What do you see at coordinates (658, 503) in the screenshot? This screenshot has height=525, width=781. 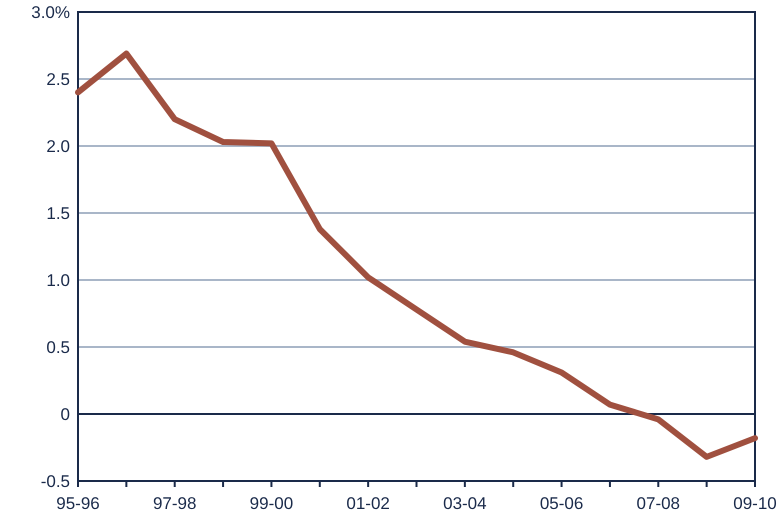 I see `x-tick-label: 07-08` at bounding box center [658, 503].